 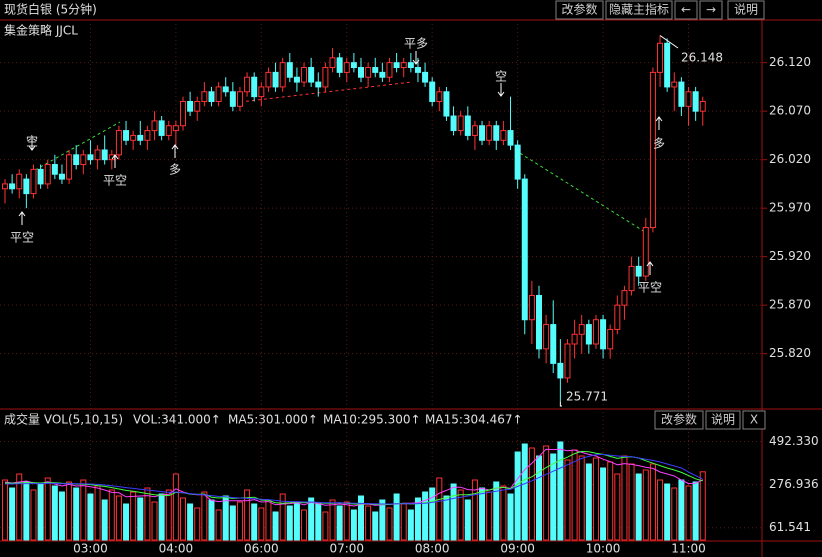 I want to click on ma-line, so click(x=353, y=477).